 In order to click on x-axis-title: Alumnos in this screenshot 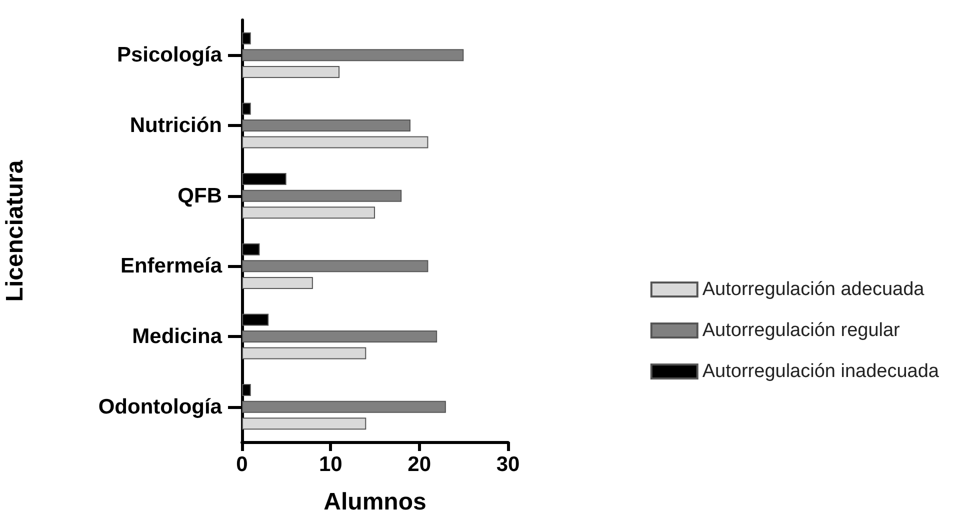, I will do `click(375, 502)`.